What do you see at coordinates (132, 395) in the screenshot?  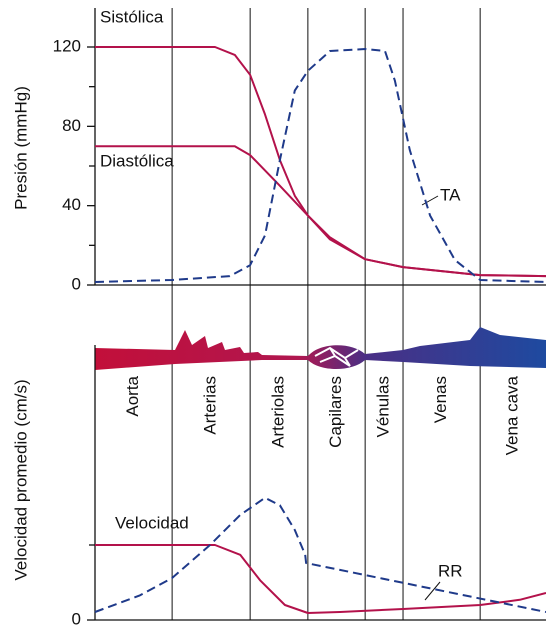 I see `category-label: Aorta` at bounding box center [132, 395].